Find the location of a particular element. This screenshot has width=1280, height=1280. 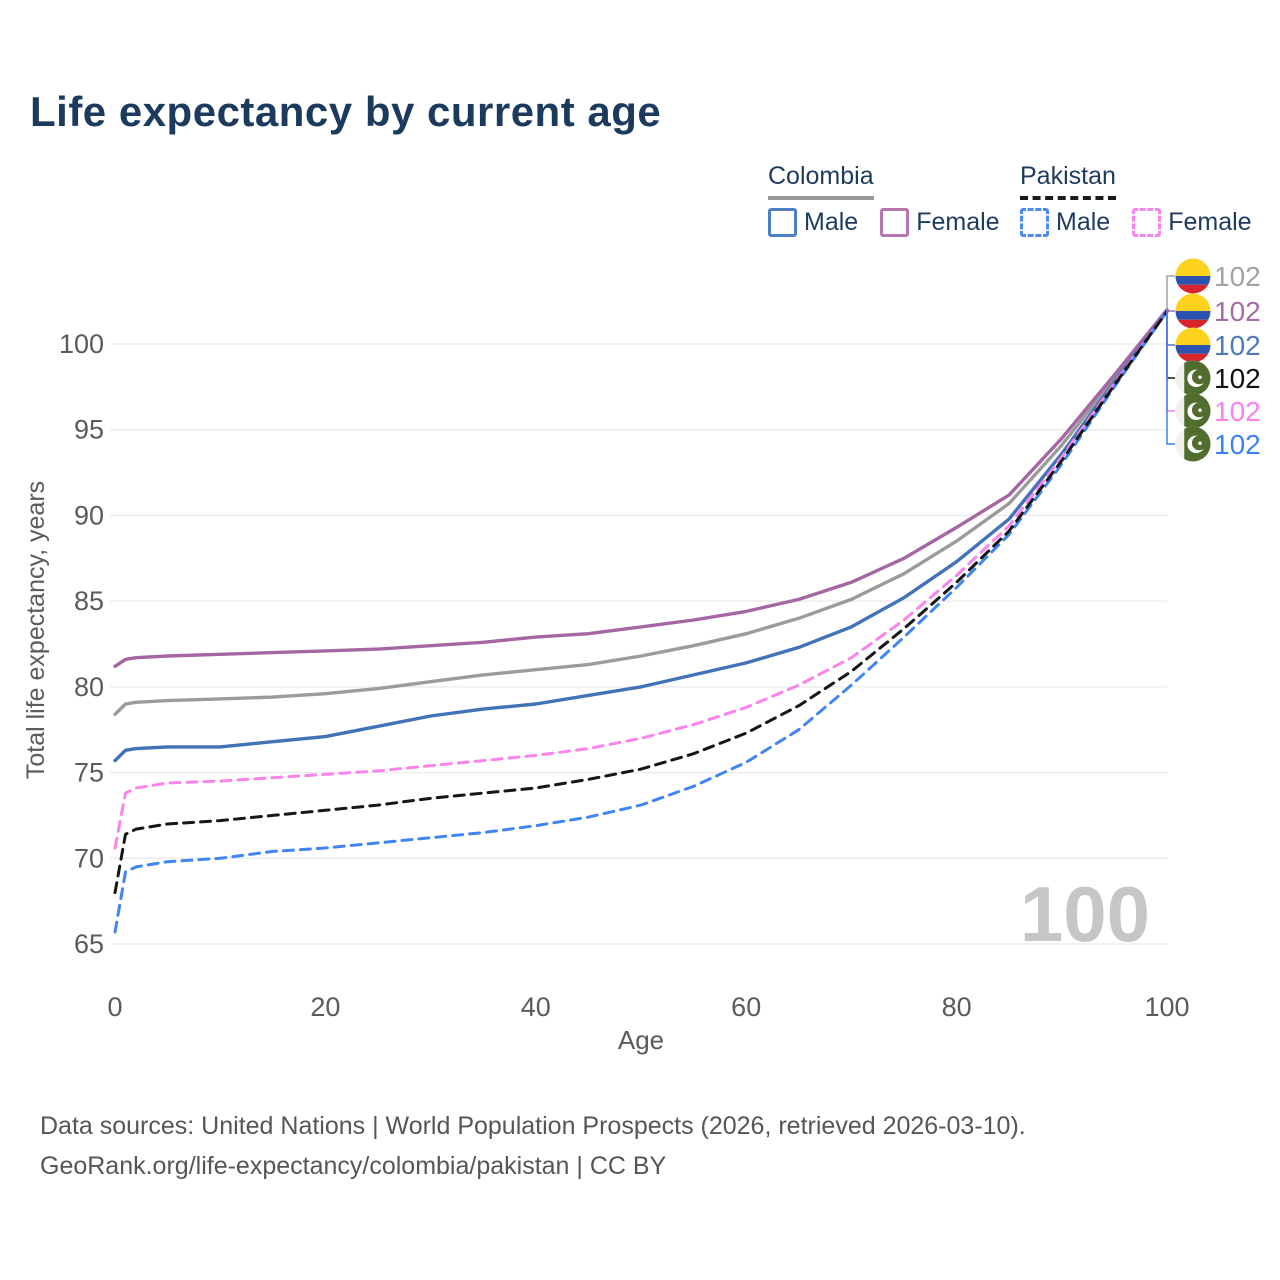

x-tick-label: 60 is located at coordinates (746, 1007).